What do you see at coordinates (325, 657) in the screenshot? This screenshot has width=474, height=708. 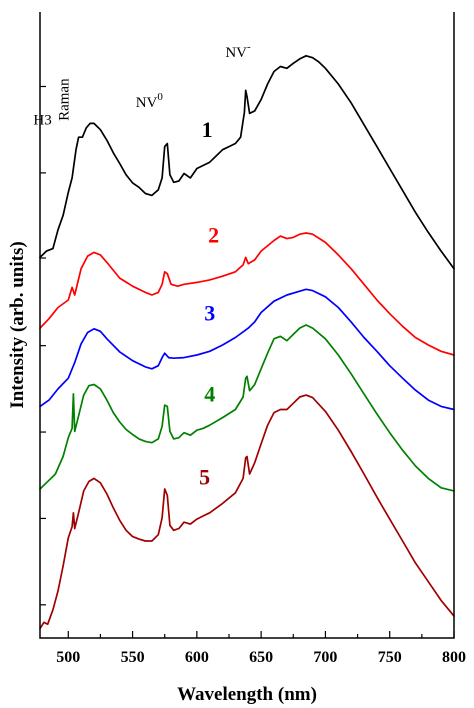 I see `x-tick-label-700: 700` at bounding box center [325, 657].